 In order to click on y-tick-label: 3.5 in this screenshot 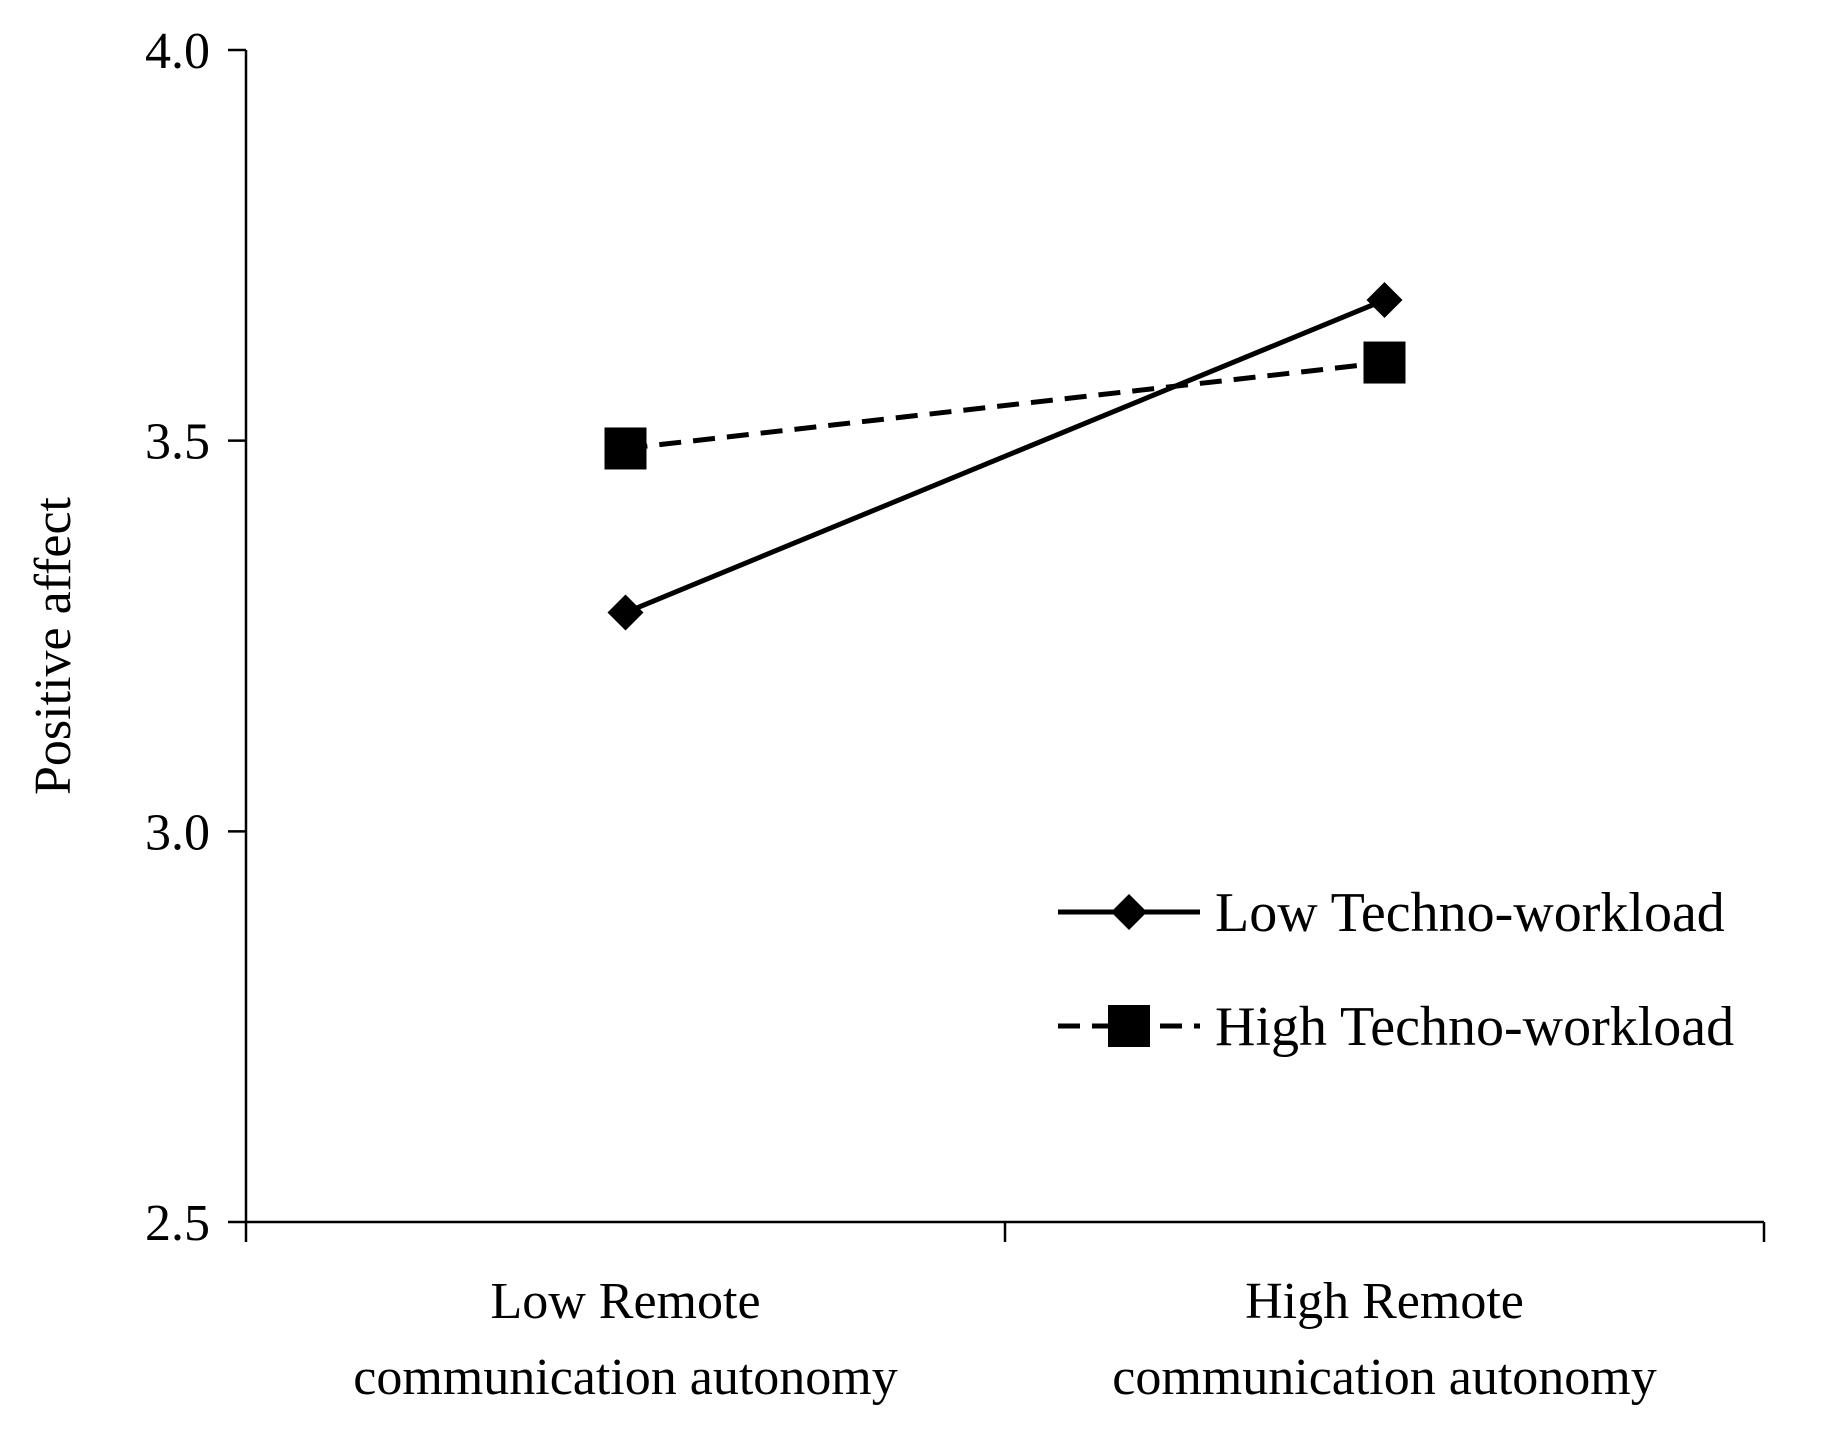, I will do `click(177, 442)`.